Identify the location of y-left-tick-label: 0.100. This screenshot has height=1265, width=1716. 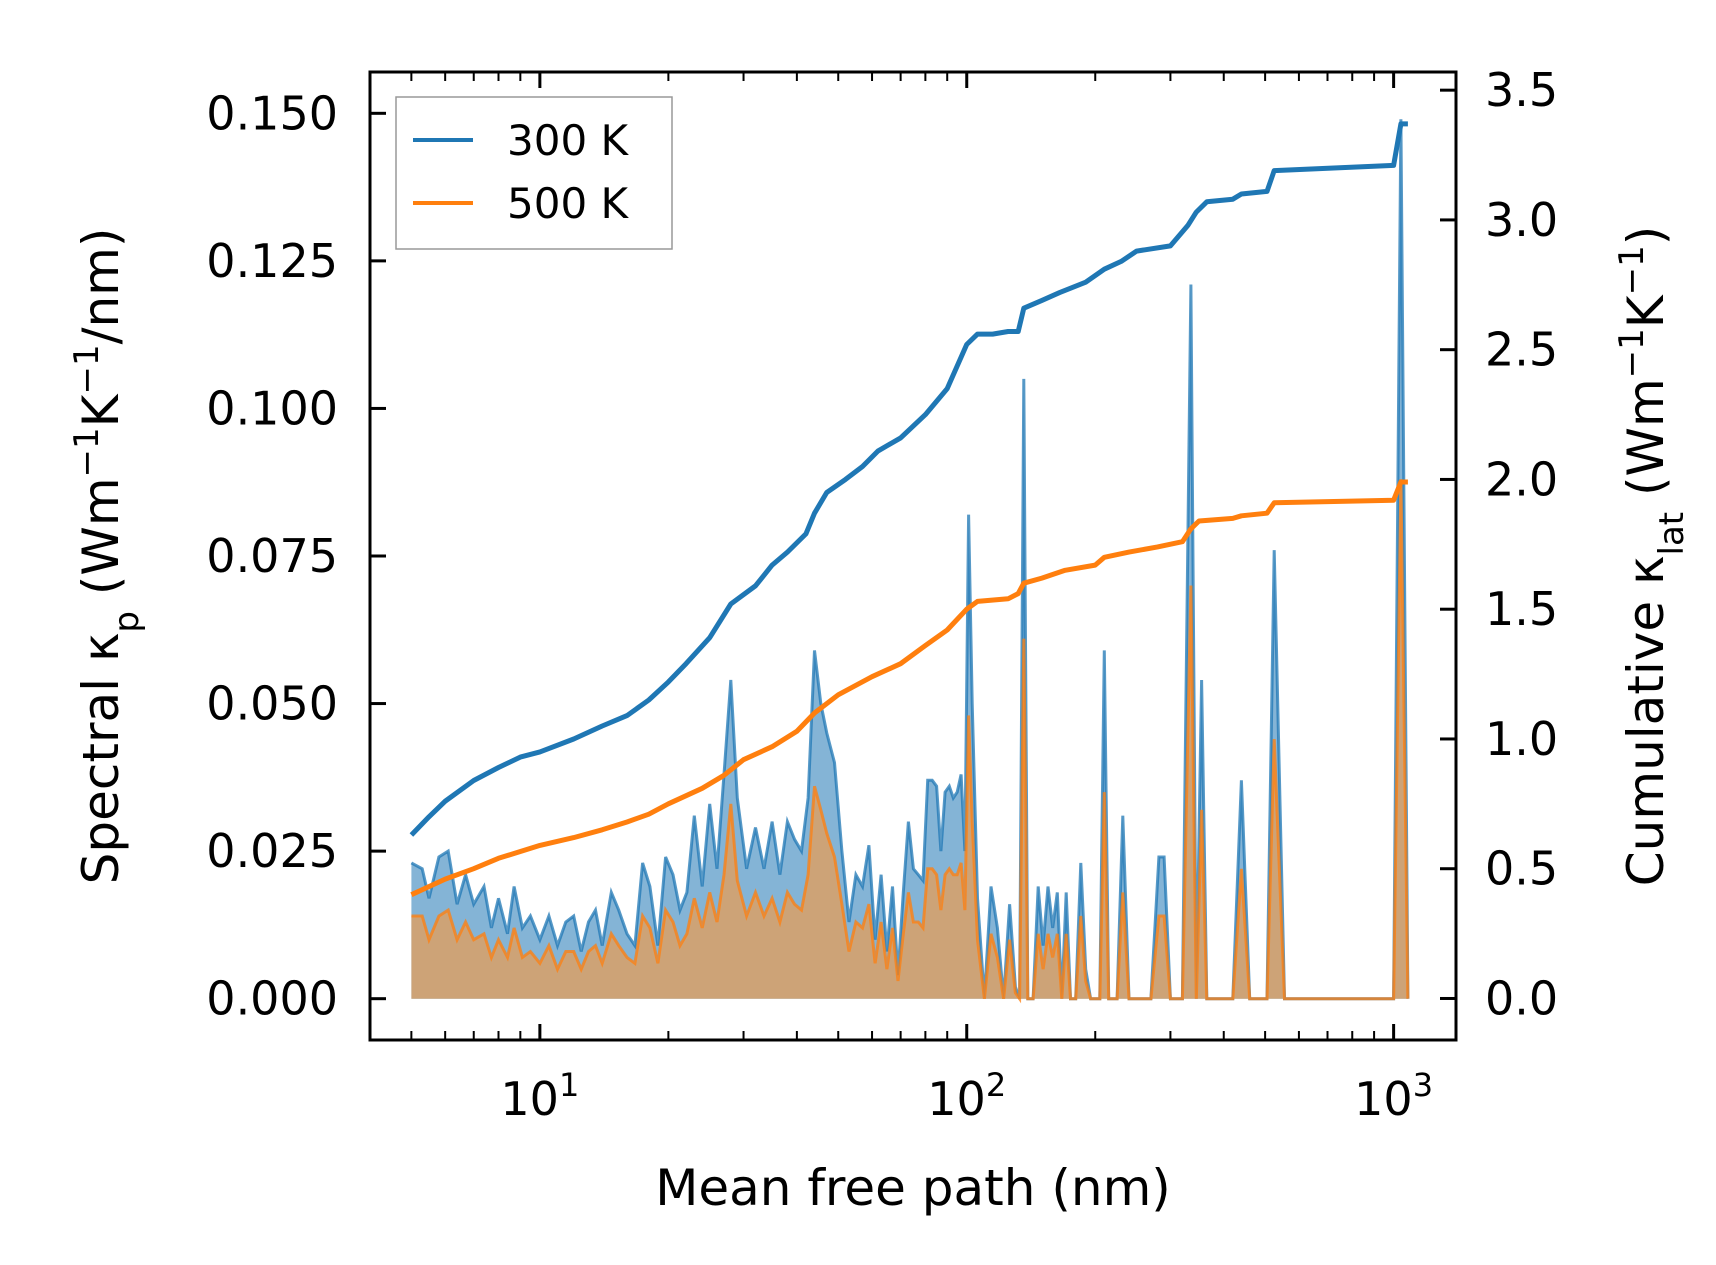
(272, 408).